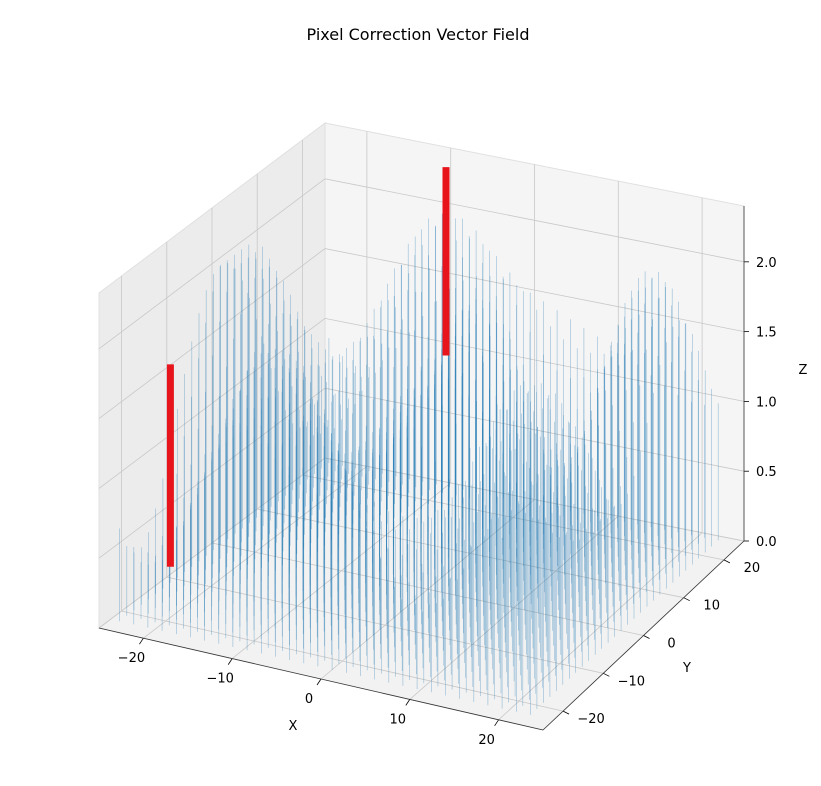 The image size is (821, 786). What do you see at coordinates (686, 668) in the screenshot?
I see `y-axis-label: Y` at bounding box center [686, 668].